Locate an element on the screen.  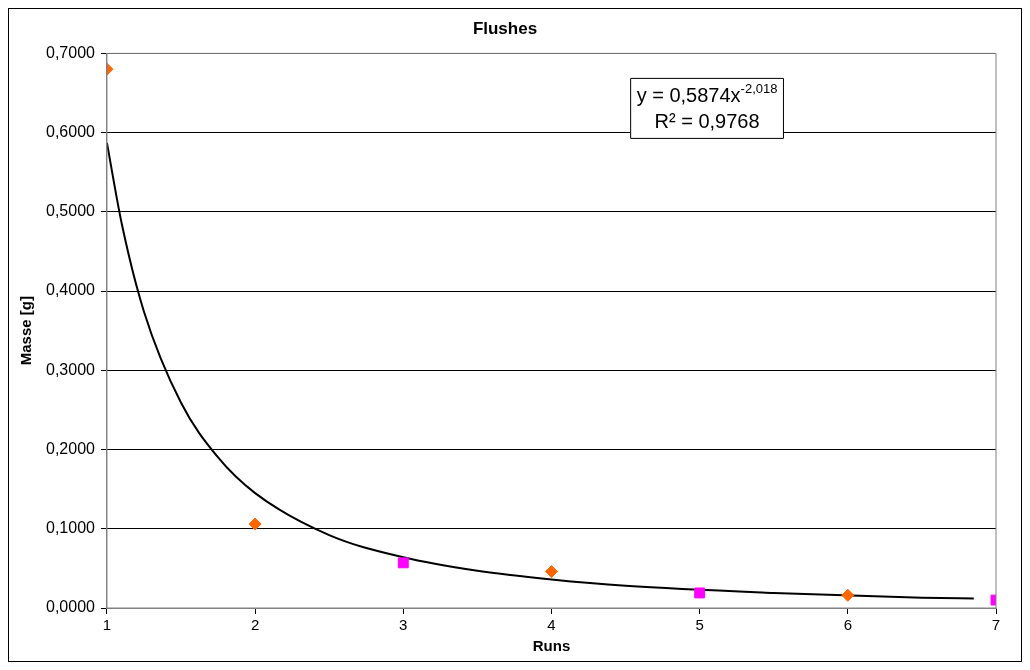
annotation: R² = 0,9768 is located at coordinates (707, 121).